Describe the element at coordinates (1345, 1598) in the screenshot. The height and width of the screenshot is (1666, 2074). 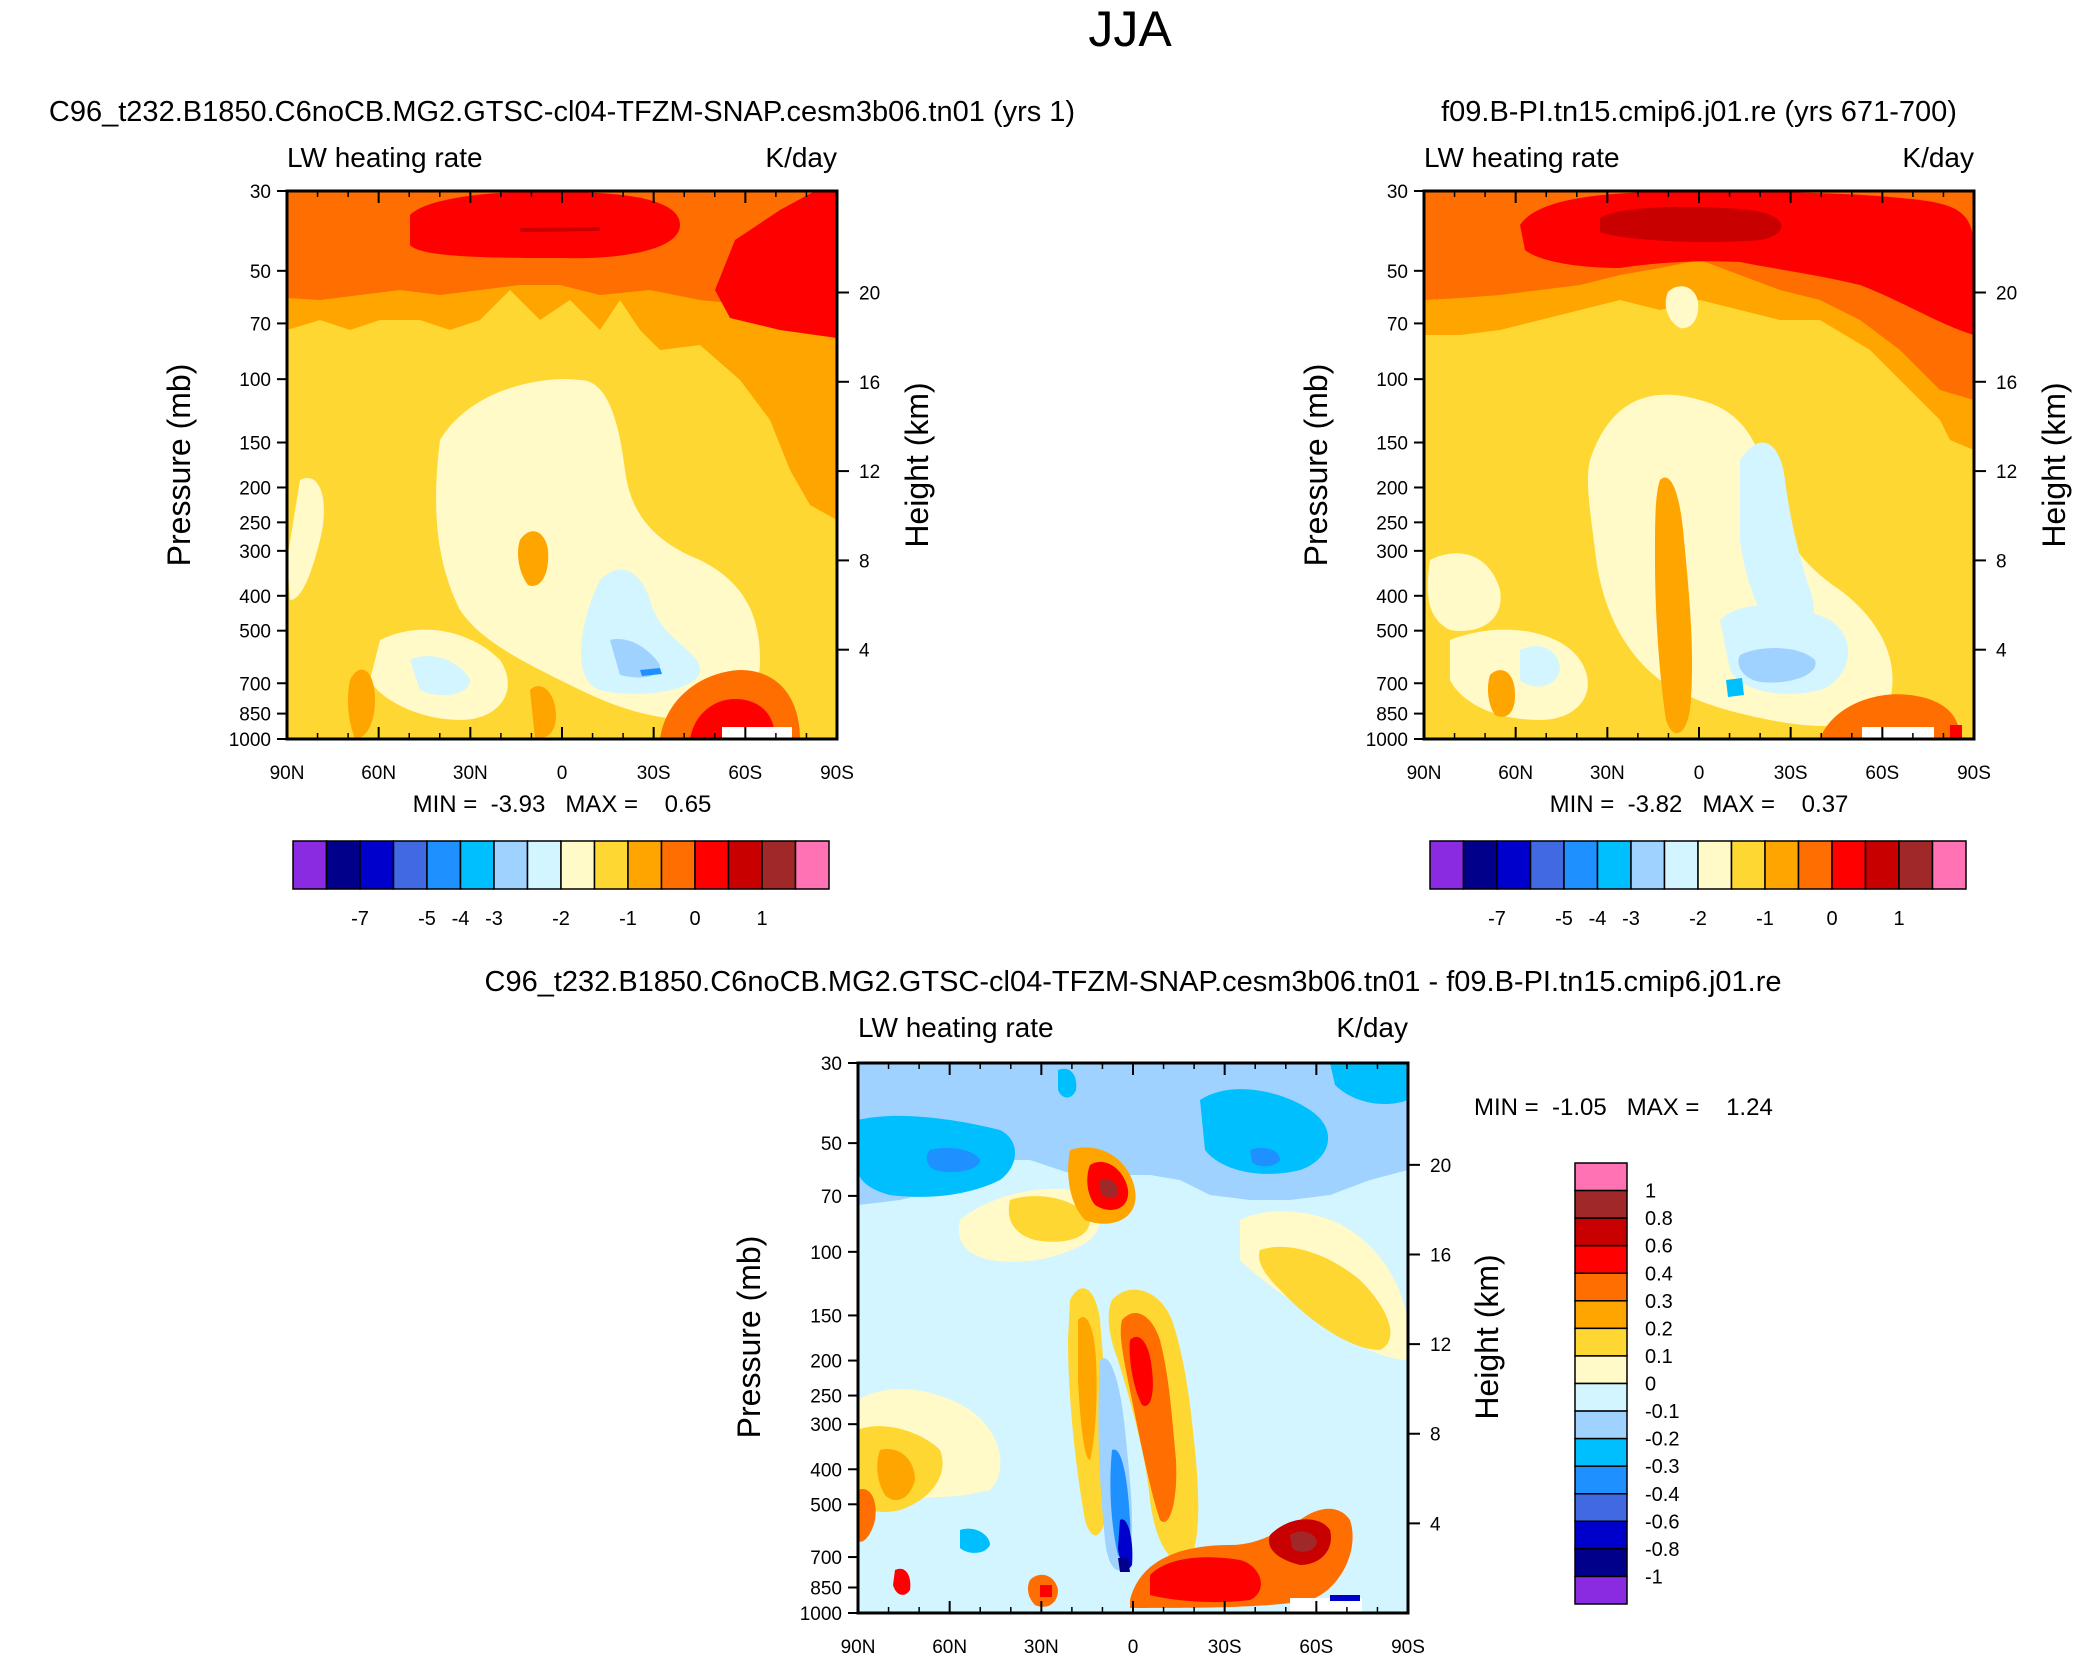
I see `panel-3-navy-strip` at that location.